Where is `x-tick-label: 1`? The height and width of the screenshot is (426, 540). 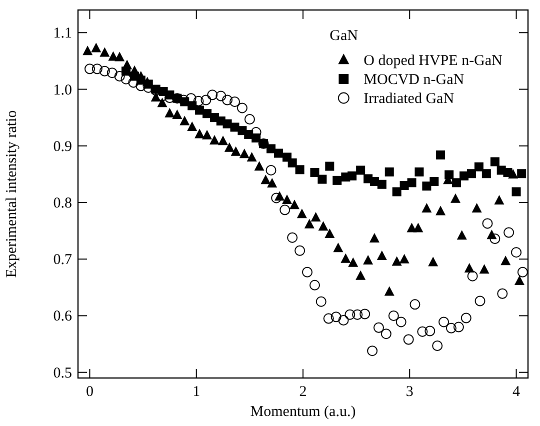 x-tick-label: 1 is located at coordinates (196, 392).